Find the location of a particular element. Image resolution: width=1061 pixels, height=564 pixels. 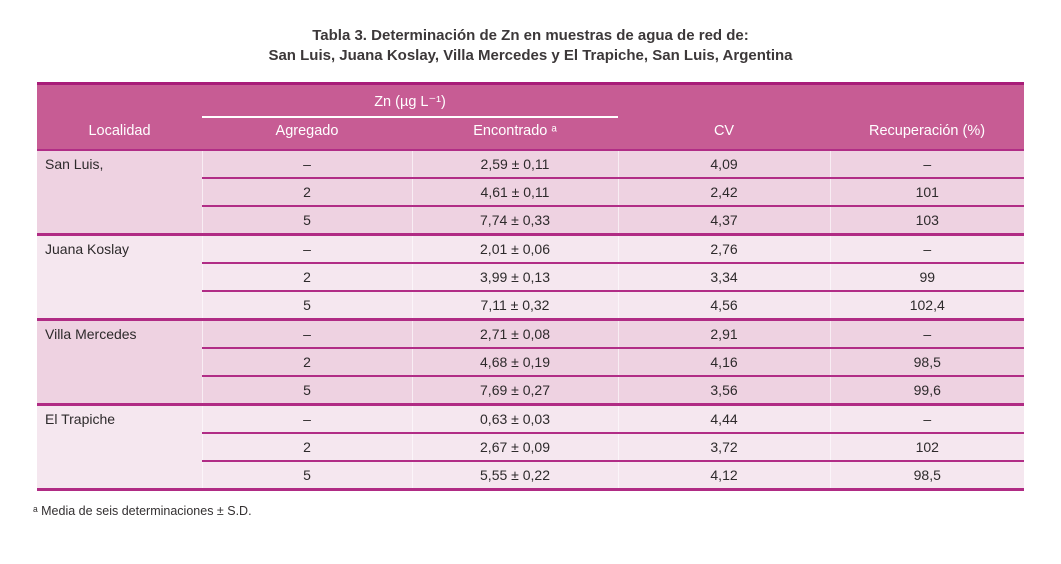

cell-encontrado: 2,71 ± 0,08 is located at coordinates (515, 334).